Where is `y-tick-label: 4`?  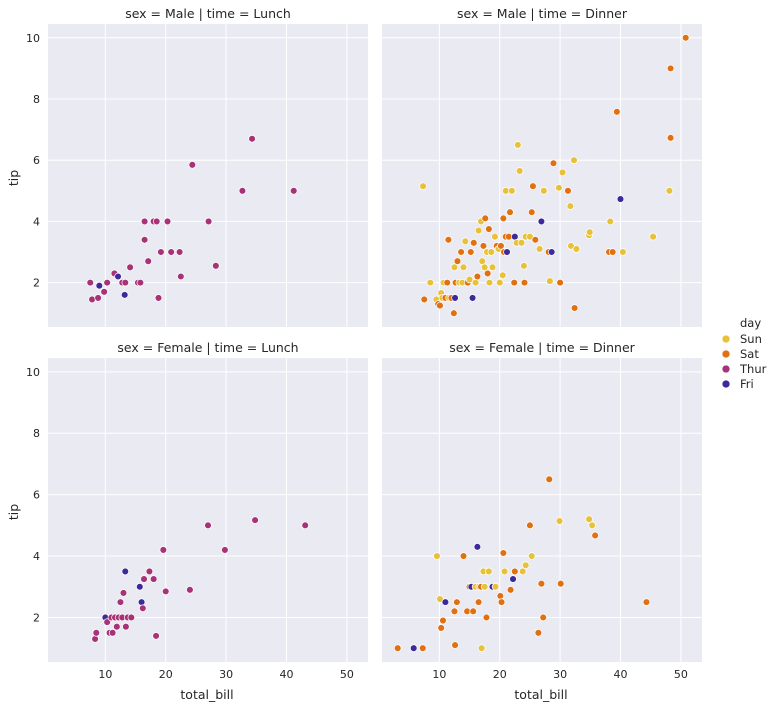
y-tick-label: 4 is located at coordinates (36, 556).